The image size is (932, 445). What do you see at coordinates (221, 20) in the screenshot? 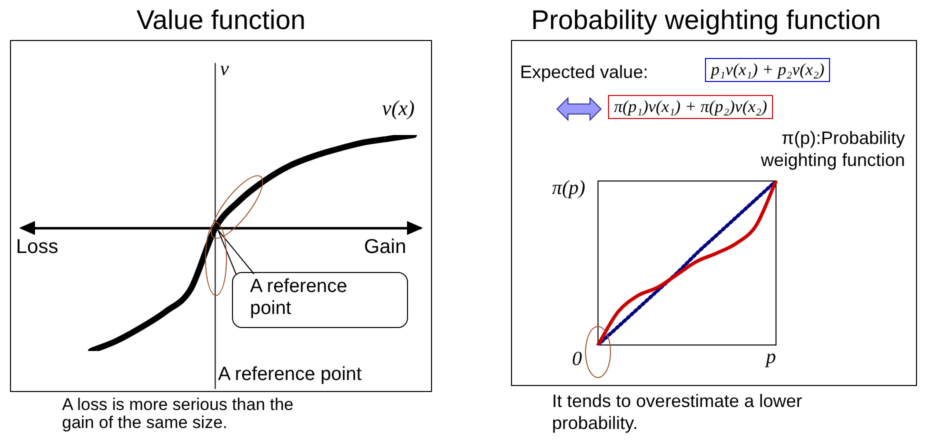
I see `chart-title: Value function` at bounding box center [221, 20].